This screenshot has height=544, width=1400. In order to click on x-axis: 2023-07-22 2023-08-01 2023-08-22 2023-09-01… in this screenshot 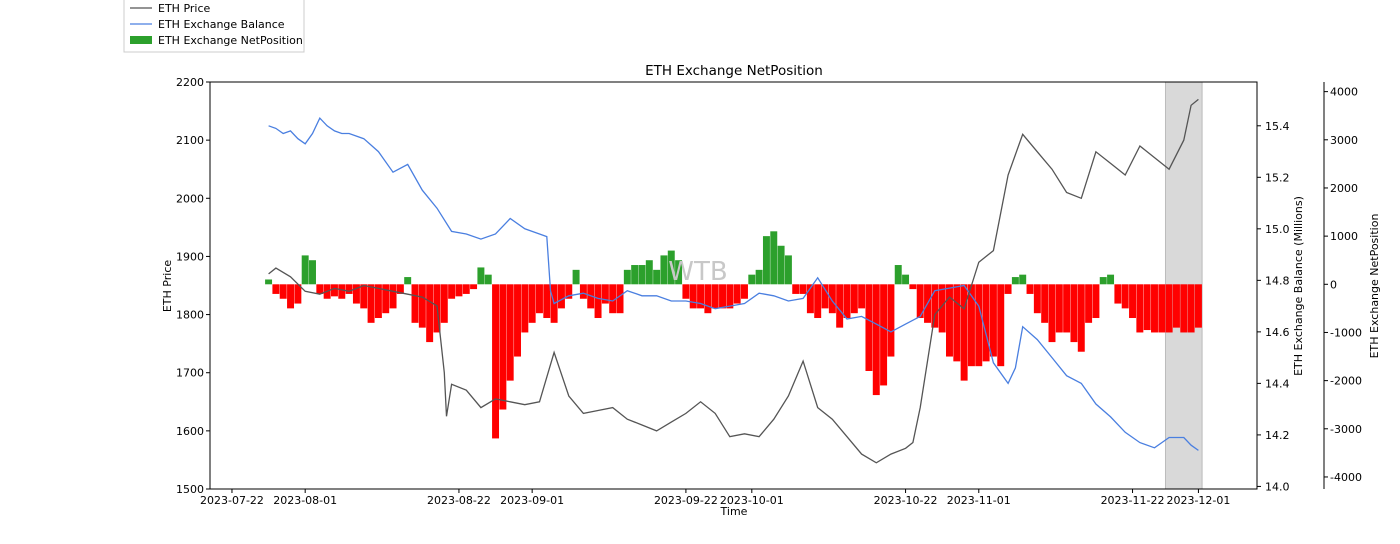, I will do `click(715, 498)`.